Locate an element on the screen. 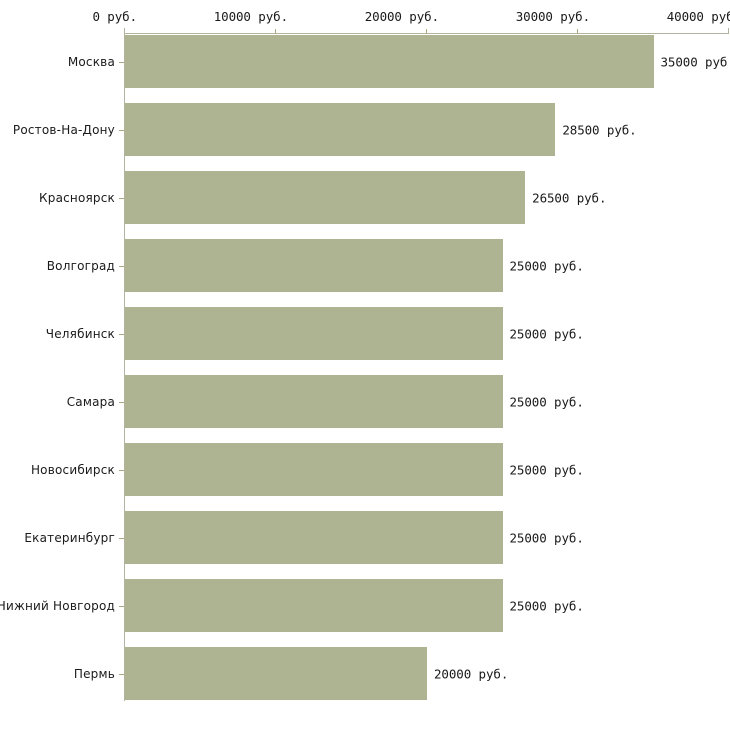 The image size is (730, 730). category-label: Нижний Новгород is located at coordinates (57, 605).